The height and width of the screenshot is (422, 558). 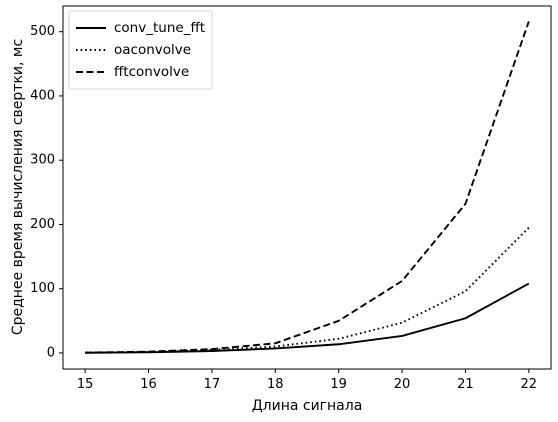 I want to click on y-tick-label: 300, so click(x=42, y=160).